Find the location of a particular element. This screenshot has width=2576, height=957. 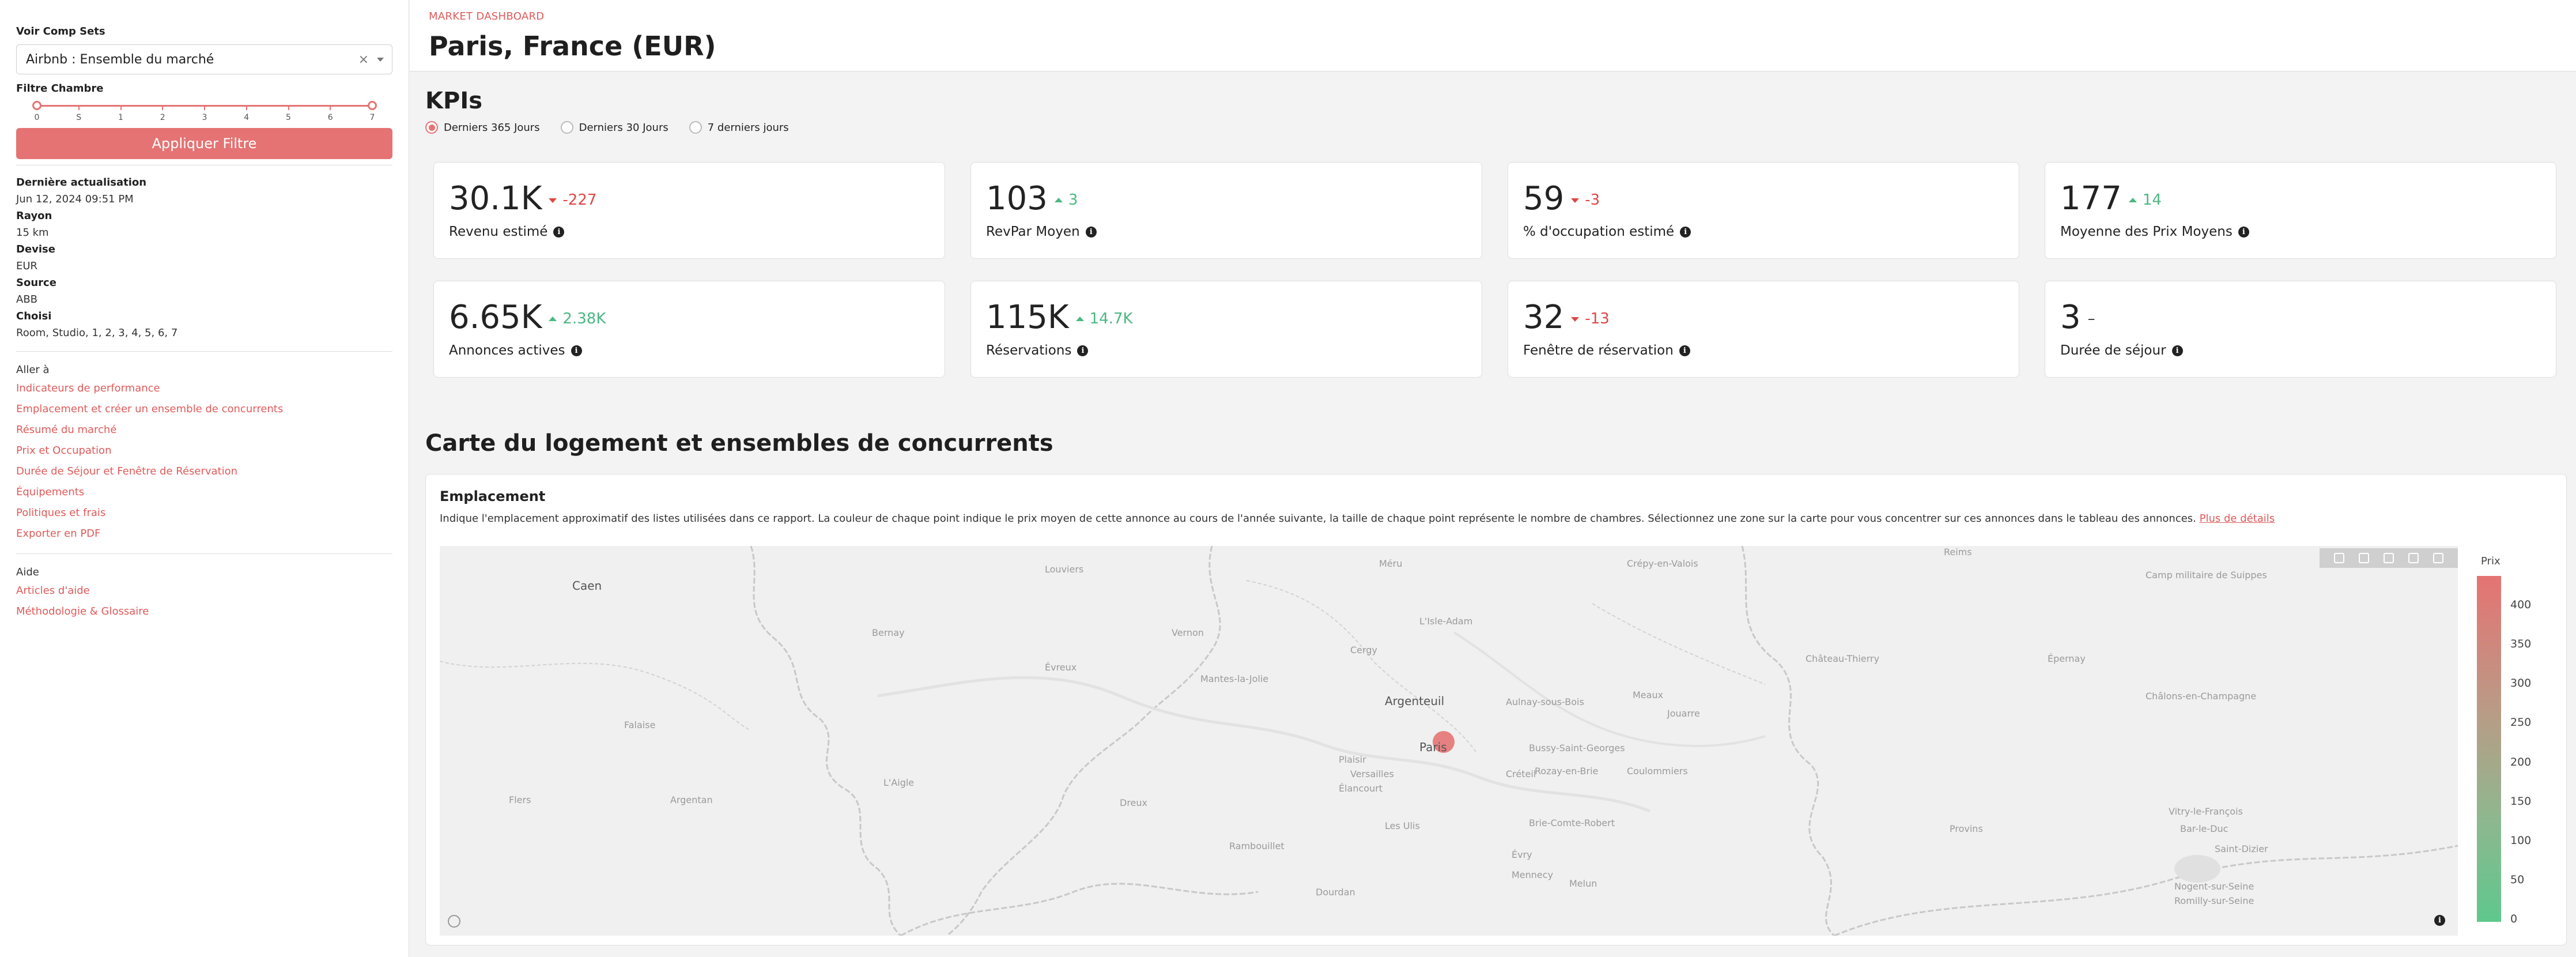

map-place-label: Évreux is located at coordinates (1061, 667).